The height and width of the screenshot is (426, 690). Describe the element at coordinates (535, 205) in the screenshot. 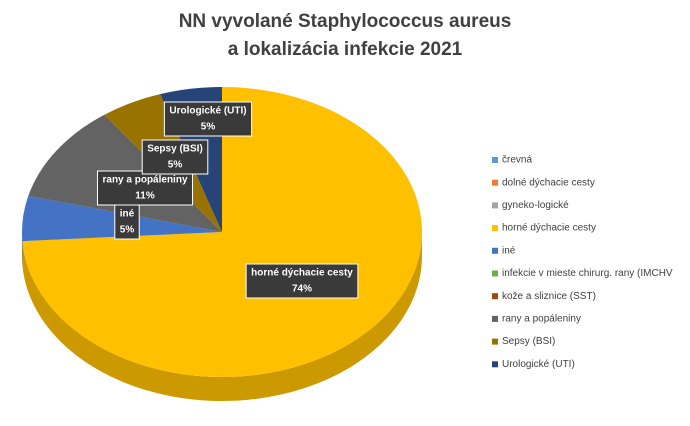

I see `legend-label: gyneko-logické` at that location.